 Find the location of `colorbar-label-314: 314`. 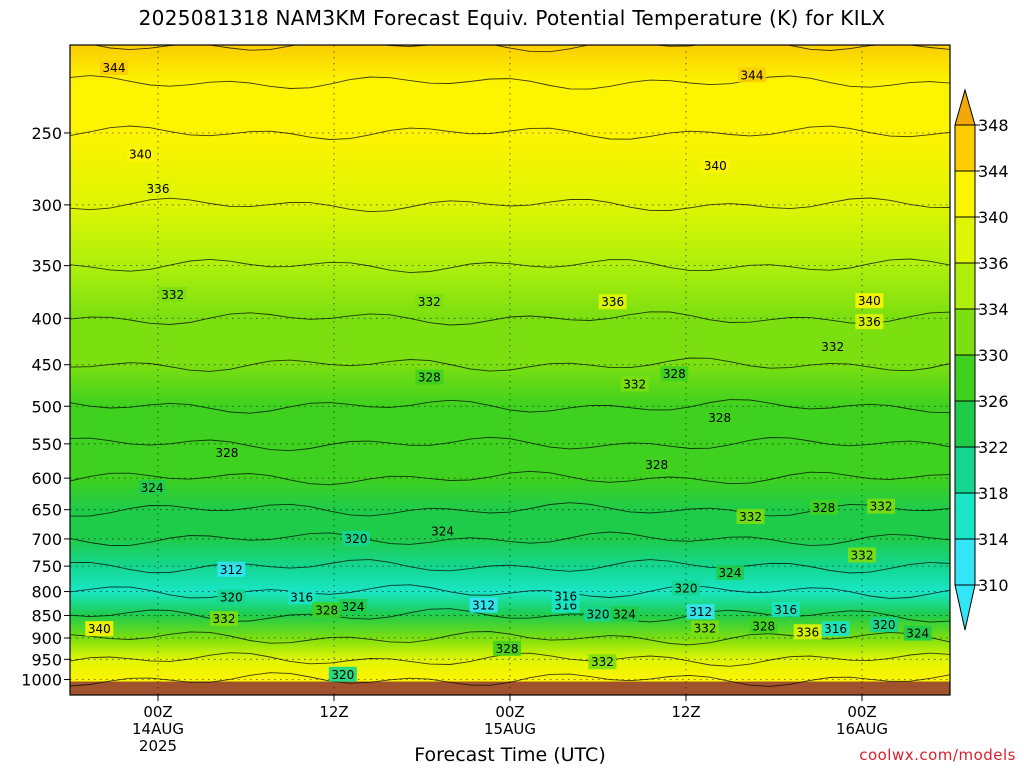

colorbar-label-314: 314 is located at coordinates (993, 539).